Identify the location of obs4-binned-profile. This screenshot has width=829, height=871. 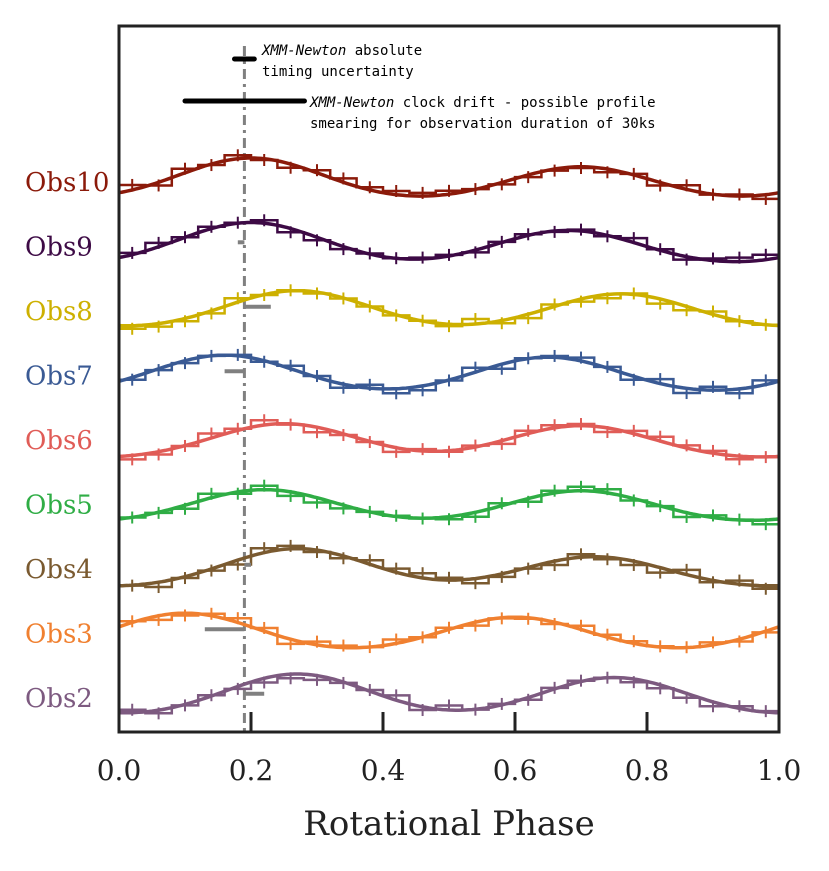
(449, 567).